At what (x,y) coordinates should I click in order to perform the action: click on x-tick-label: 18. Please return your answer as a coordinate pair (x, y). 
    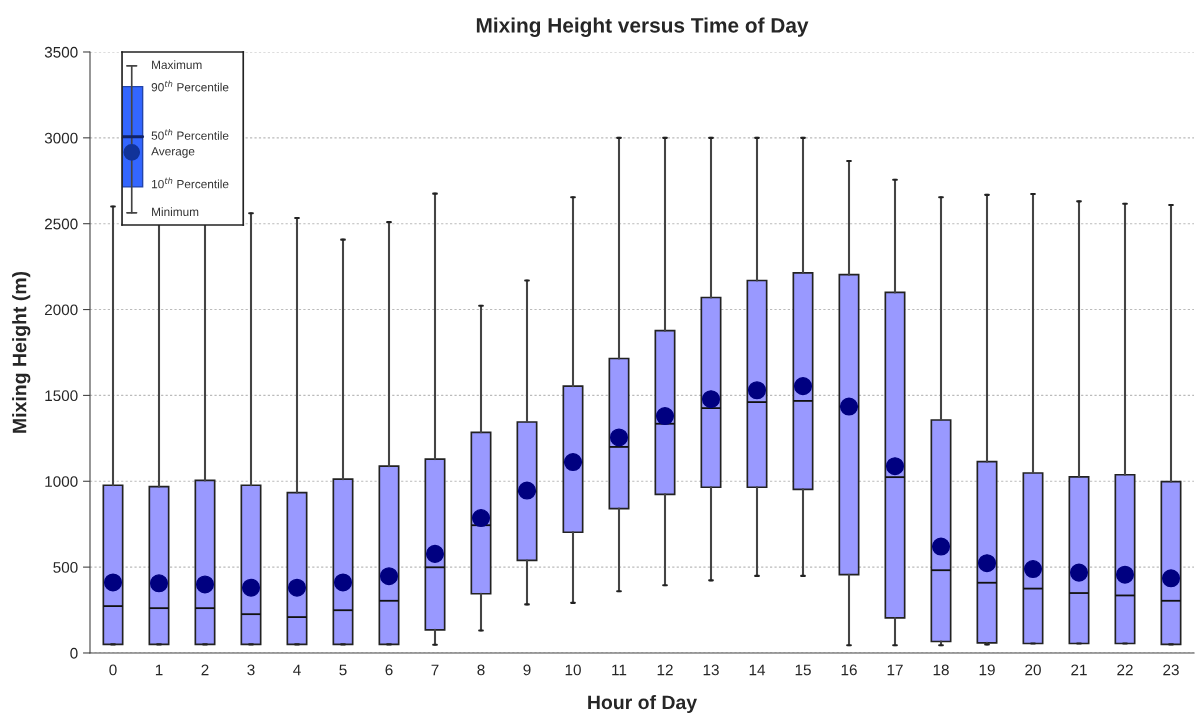
    Looking at the image, I should click on (941, 670).